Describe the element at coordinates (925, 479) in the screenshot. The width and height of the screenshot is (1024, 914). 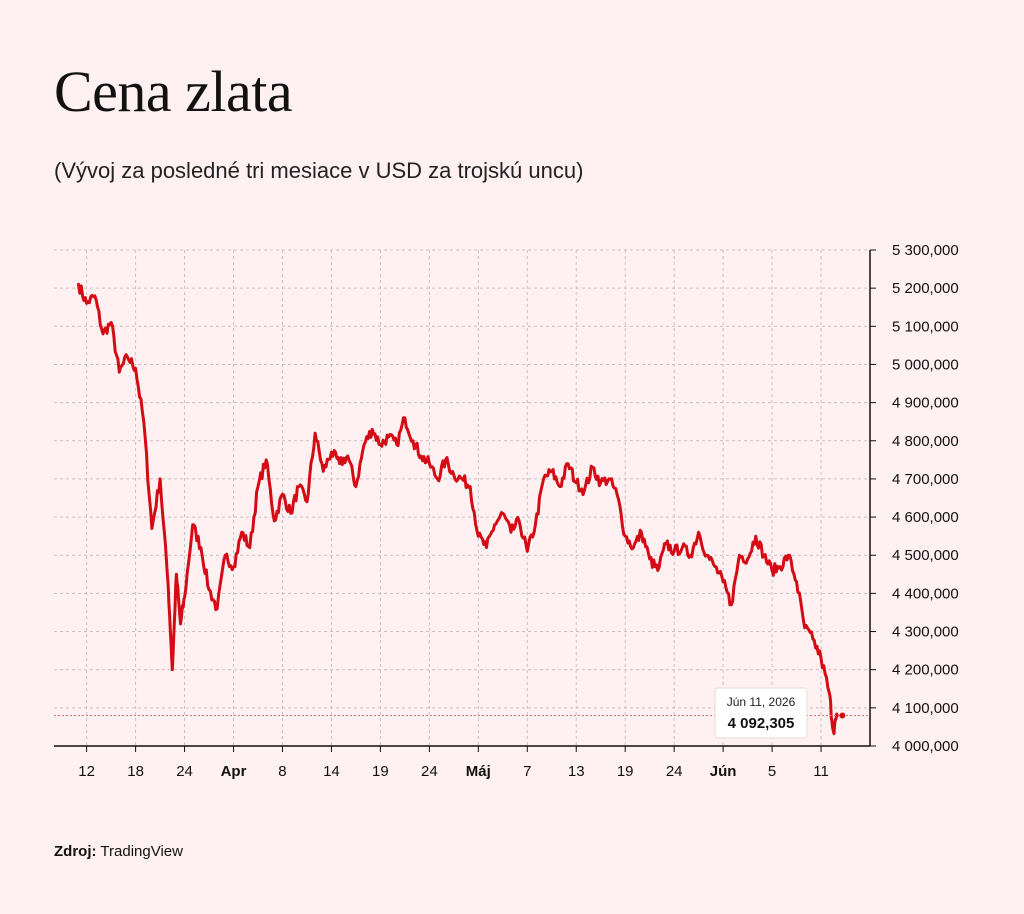
I see `y-tick-label: 4 700,000` at that location.